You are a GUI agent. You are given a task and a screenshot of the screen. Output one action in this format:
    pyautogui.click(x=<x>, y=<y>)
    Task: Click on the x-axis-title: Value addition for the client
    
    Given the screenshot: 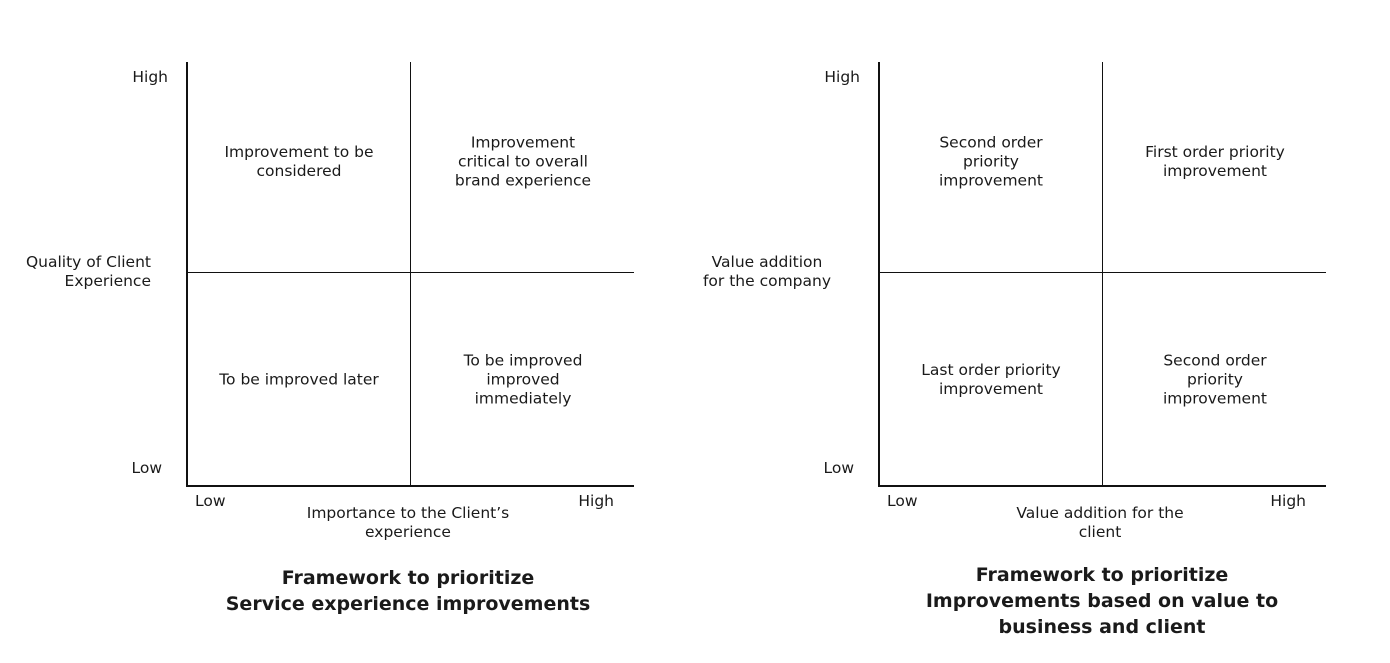 What is the action you would take?
    pyautogui.click(x=1100, y=523)
    